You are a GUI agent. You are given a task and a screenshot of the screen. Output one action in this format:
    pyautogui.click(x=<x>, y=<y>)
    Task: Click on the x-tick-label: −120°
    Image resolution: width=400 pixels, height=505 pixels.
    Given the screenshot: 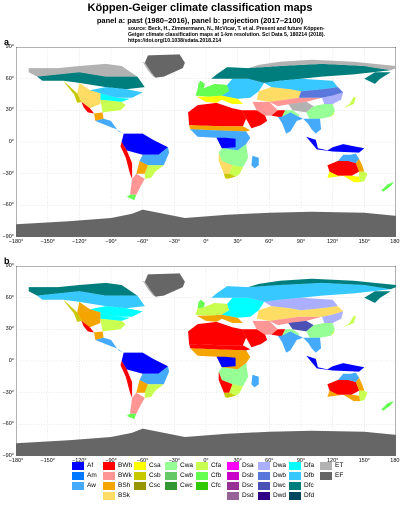 What is the action you would take?
    pyautogui.click(x=79, y=461)
    